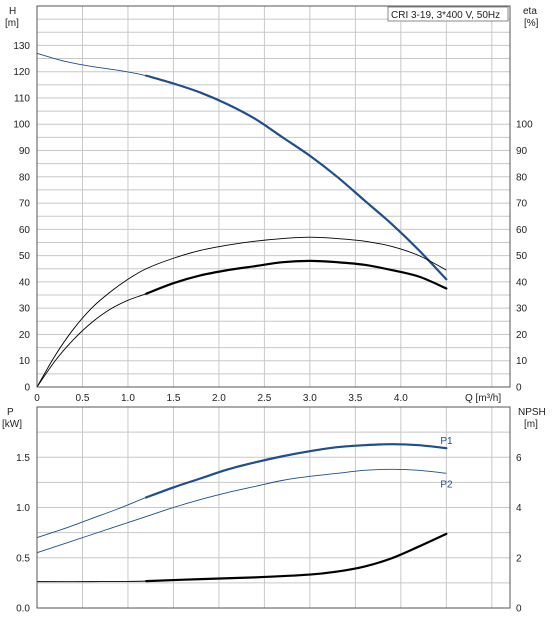 This screenshot has height=622, width=556. Describe the element at coordinates (25, 282) in the screenshot. I see `y-left-tick-label: 40` at that location.